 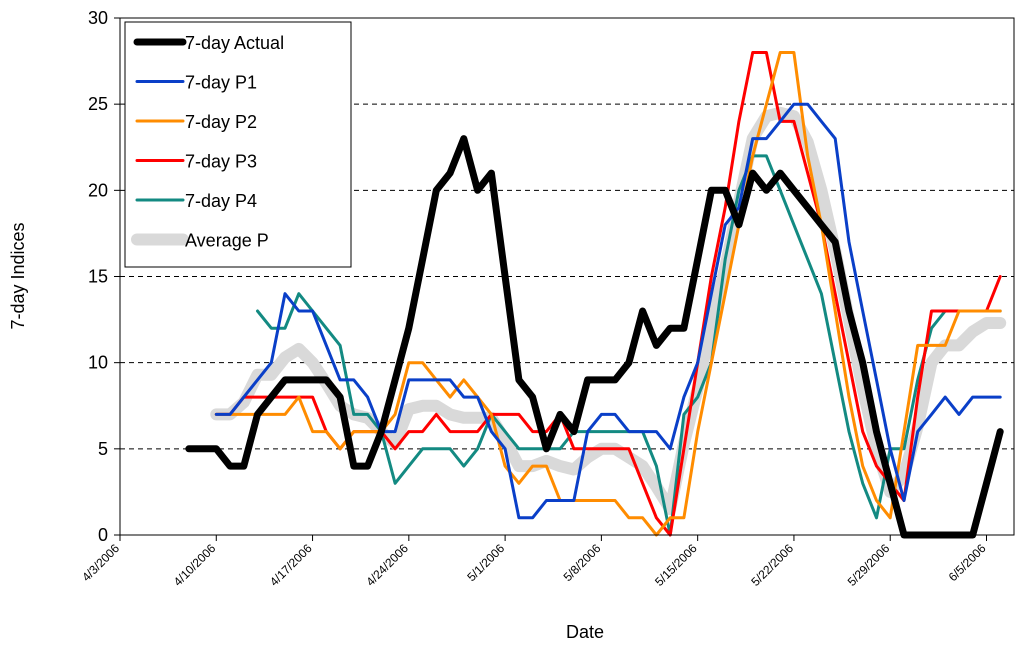 I want to click on legend-label: 7-day P1, so click(x=221, y=83).